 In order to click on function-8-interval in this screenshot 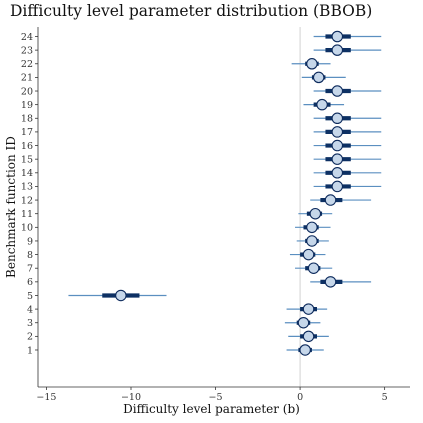, I will do `click(307, 254)`.